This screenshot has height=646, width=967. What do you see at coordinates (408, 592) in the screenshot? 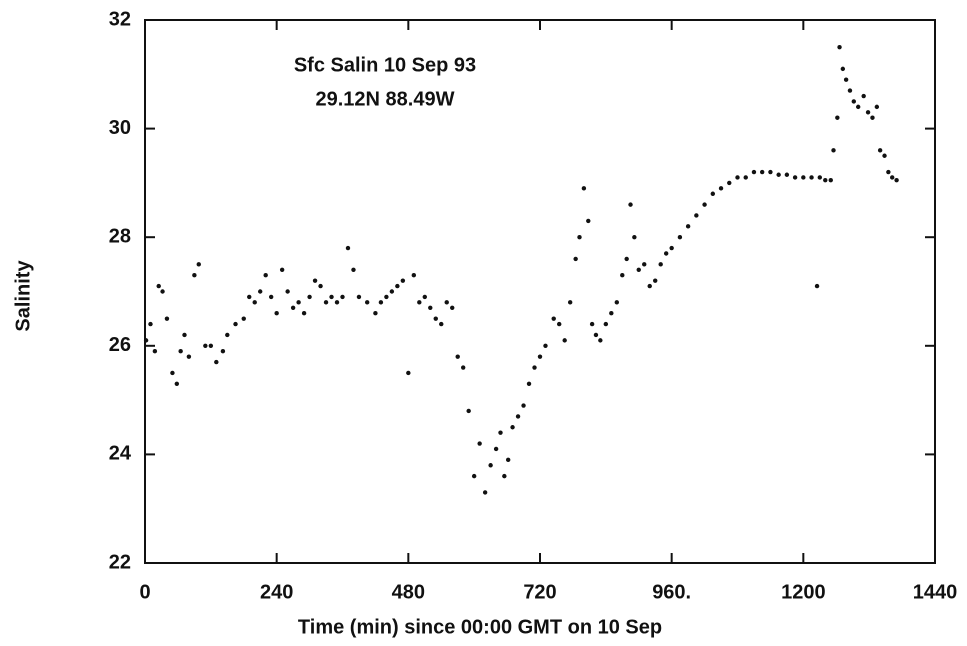
I see `x-tick-label: 480` at bounding box center [408, 592].